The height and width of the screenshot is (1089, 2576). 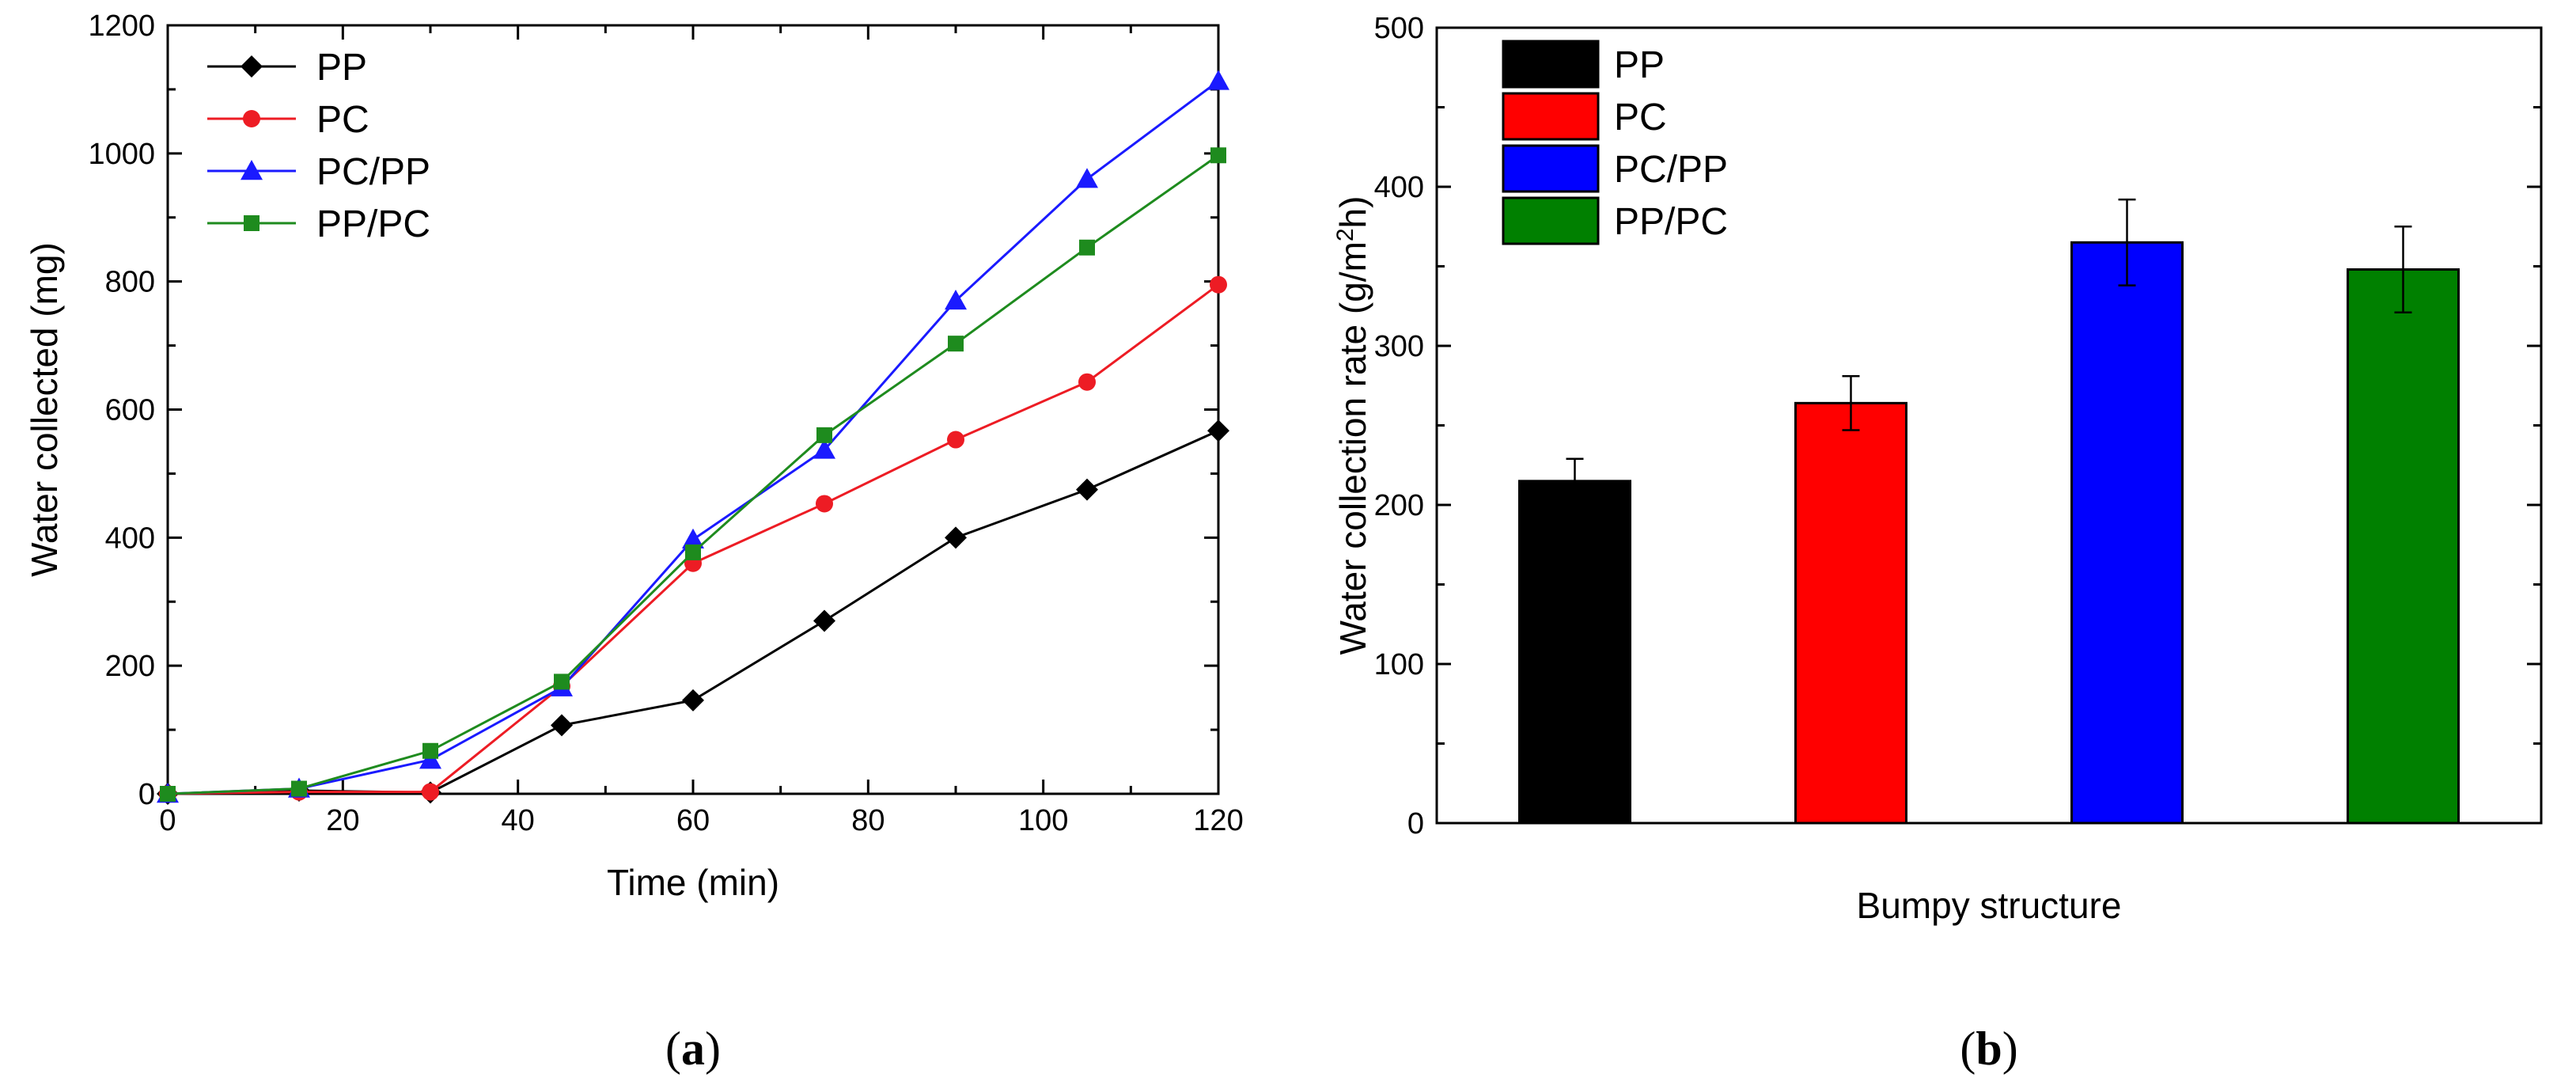 I want to click on chart-b-panel-label-open: (, so click(x=1968, y=1049).